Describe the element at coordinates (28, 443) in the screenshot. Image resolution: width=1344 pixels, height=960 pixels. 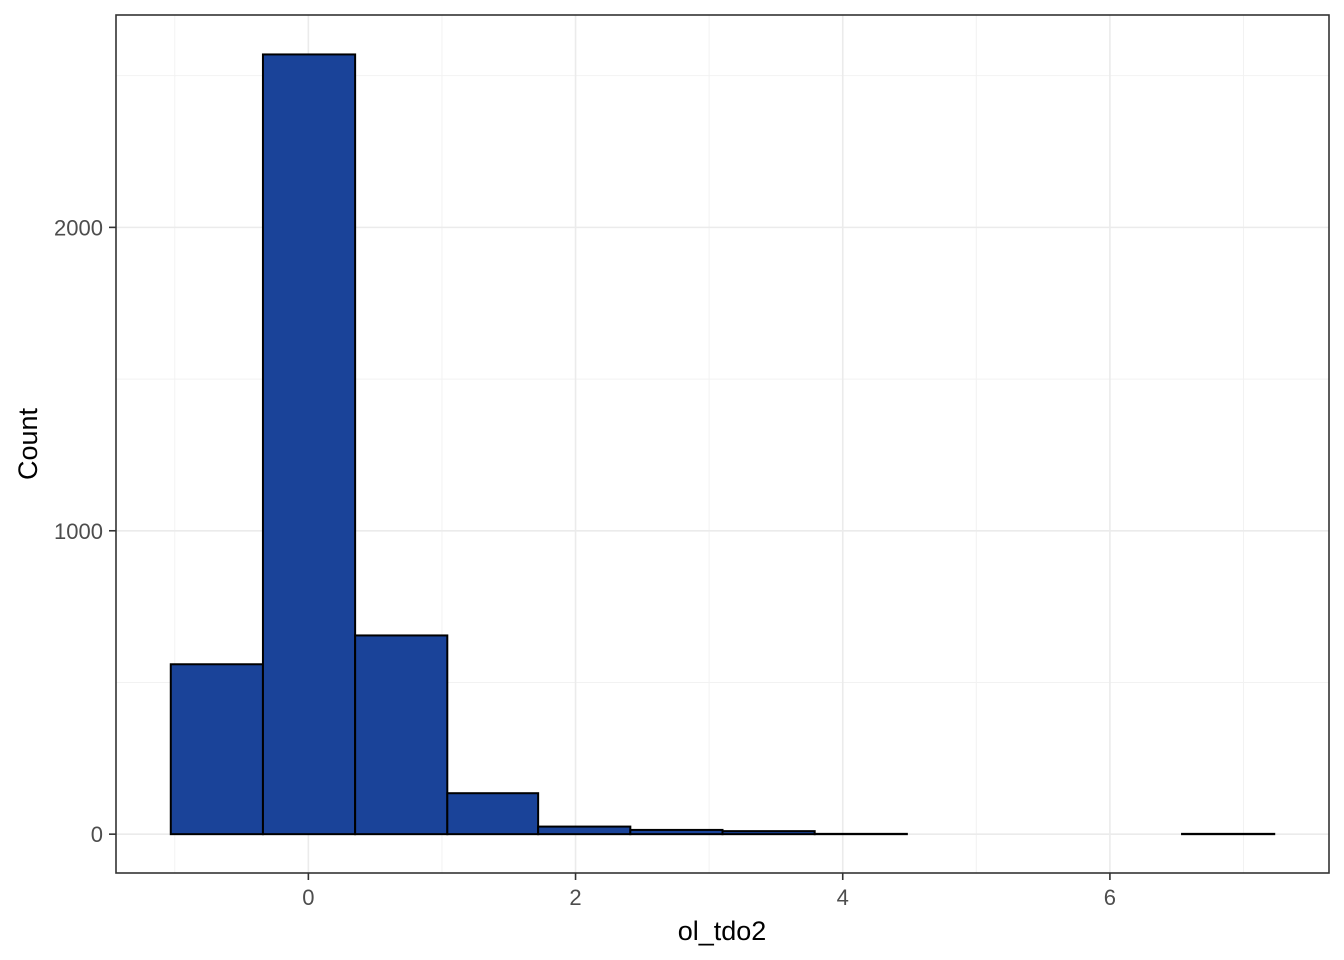
I see `y-axis-title: Count` at that location.